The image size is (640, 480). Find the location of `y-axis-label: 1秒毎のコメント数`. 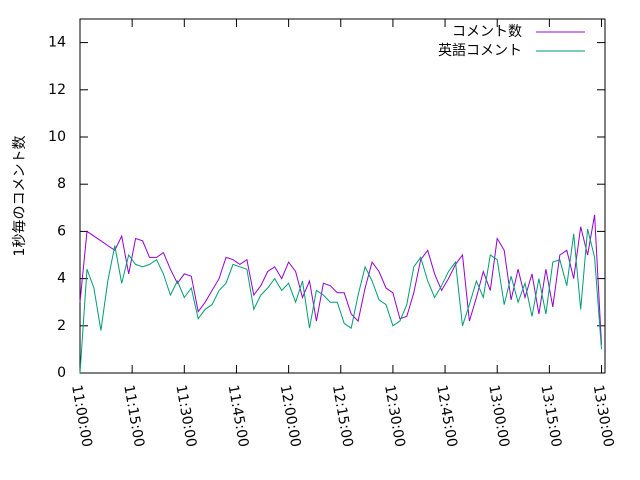

y-axis-label: 1秒毎のコメント数 is located at coordinates (20, 196).